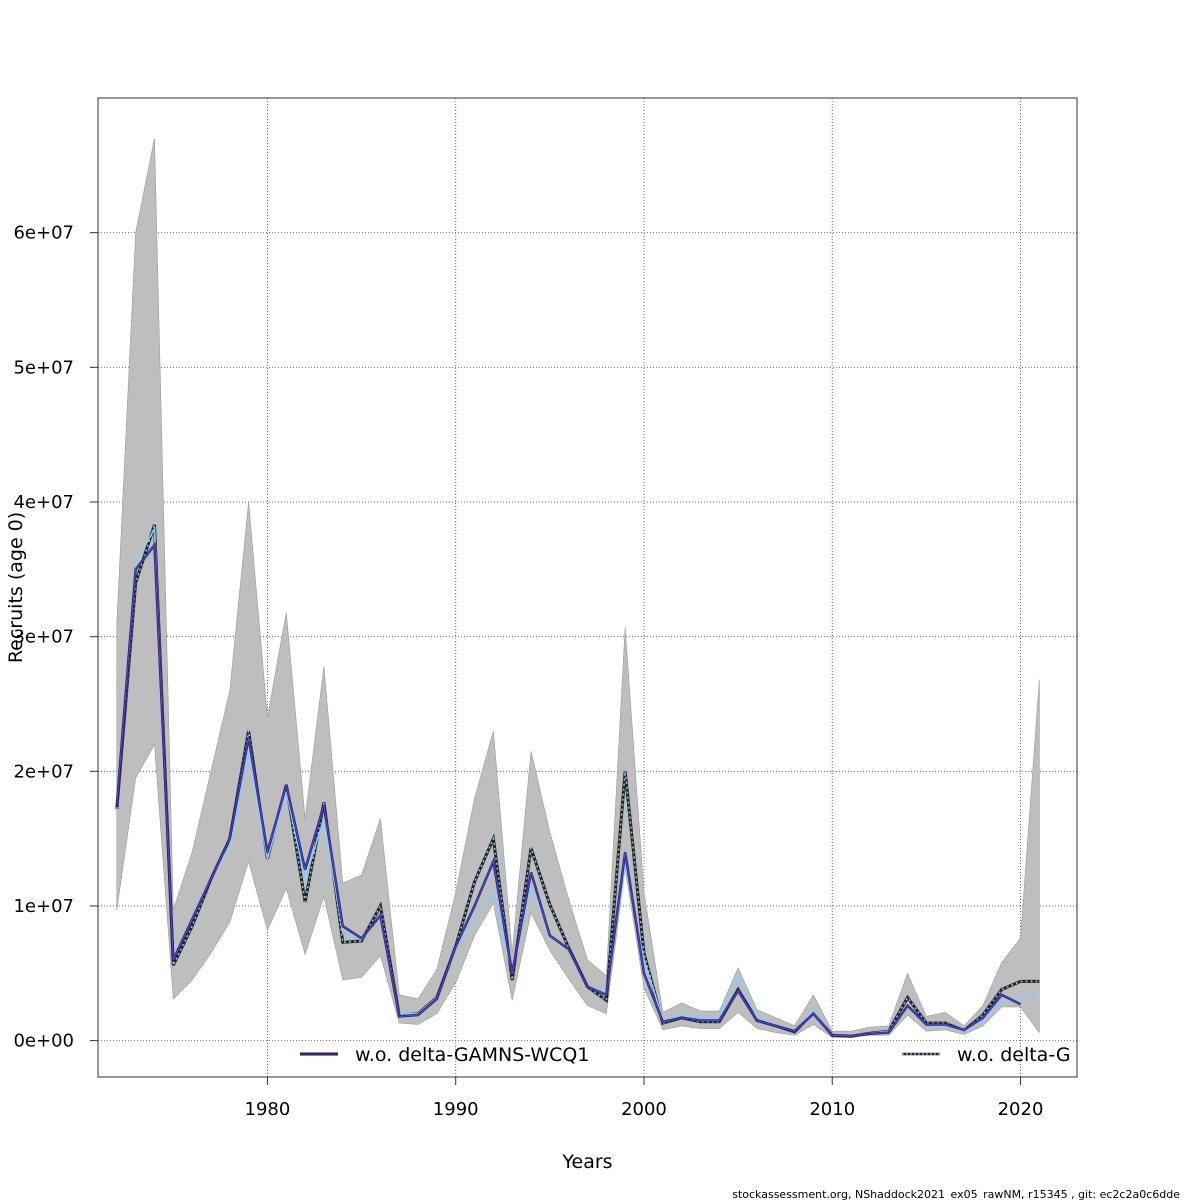 The width and height of the screenshot is (1200, 1200). I want to click on legend-label-2: w.o. delta-G, so click(1014, 1055).